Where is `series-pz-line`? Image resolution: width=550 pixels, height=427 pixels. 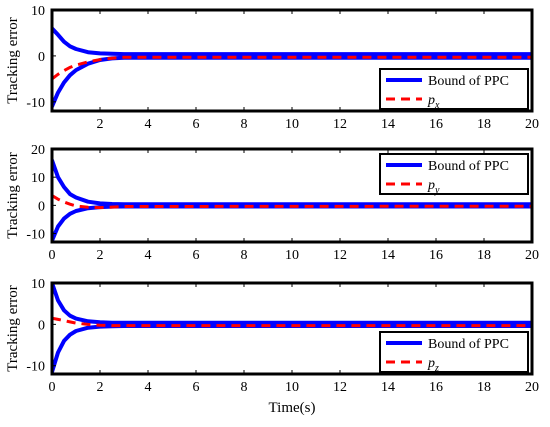 series-pz-line is located at coordinates (292, 322).